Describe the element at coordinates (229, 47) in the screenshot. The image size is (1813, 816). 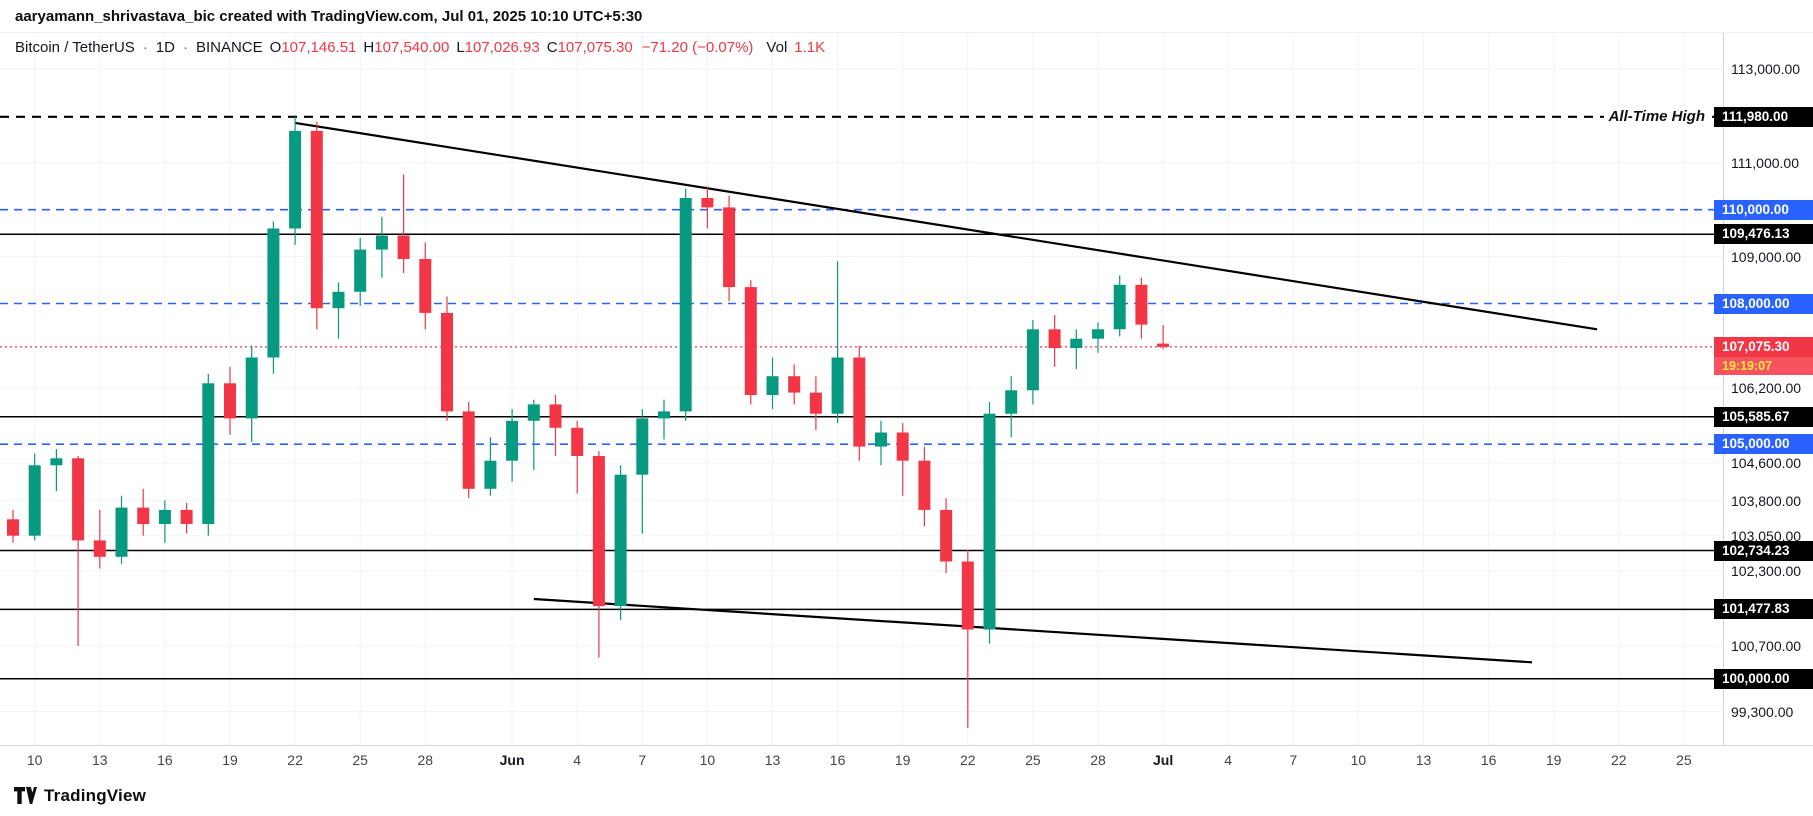
I see `exchange-label: BINANCE` at that location.